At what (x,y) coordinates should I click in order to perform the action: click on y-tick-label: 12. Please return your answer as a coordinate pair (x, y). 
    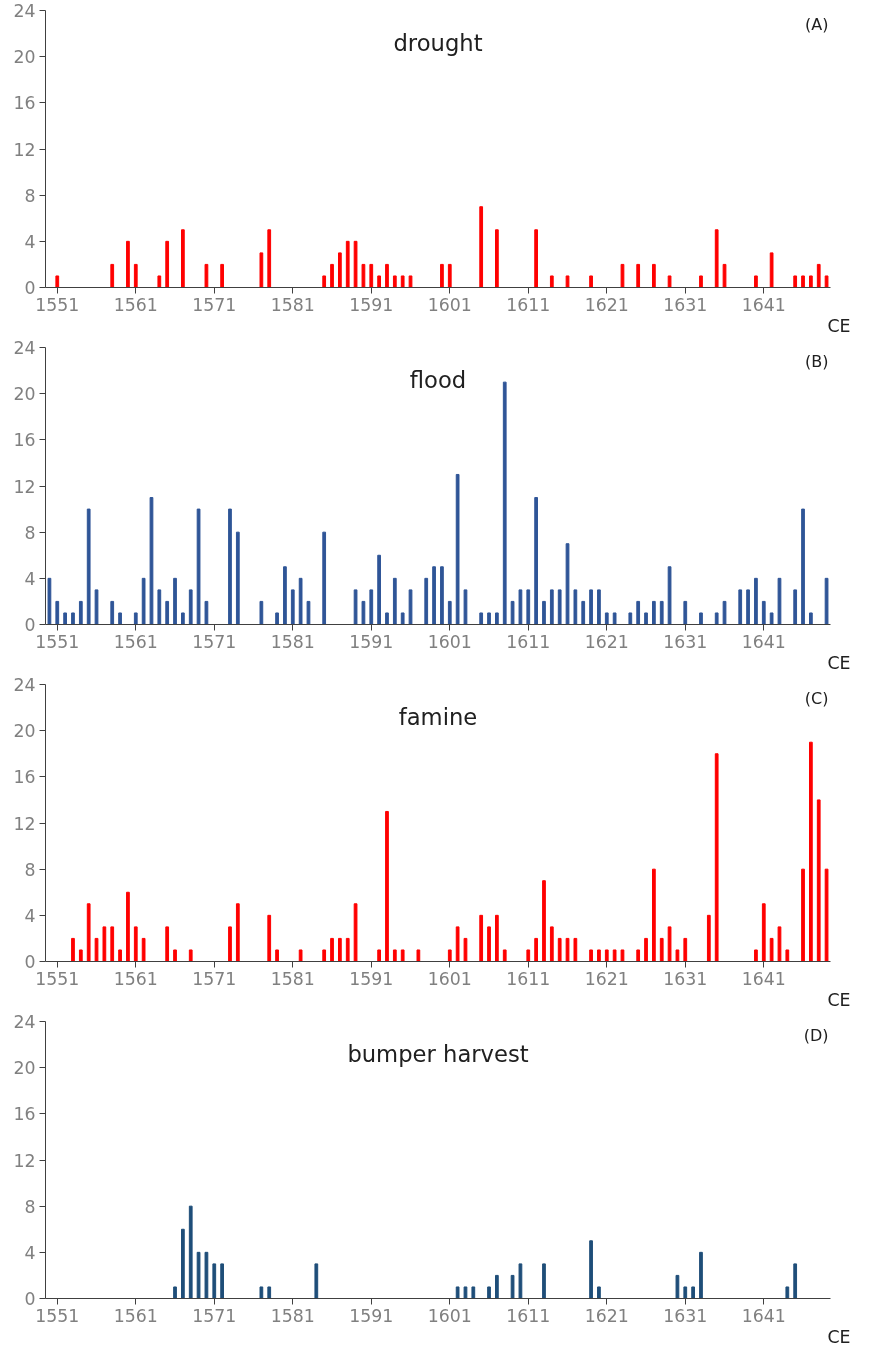
    Looking at the image, I should click on (24, 486).